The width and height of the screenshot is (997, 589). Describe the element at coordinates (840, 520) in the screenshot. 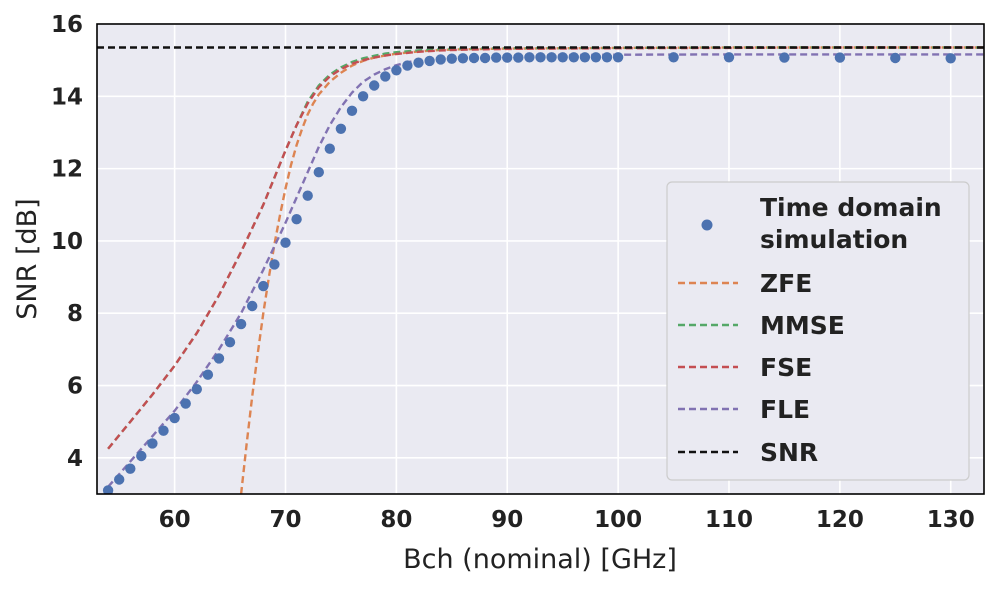

I see `x-tick-label: 120` at that location.